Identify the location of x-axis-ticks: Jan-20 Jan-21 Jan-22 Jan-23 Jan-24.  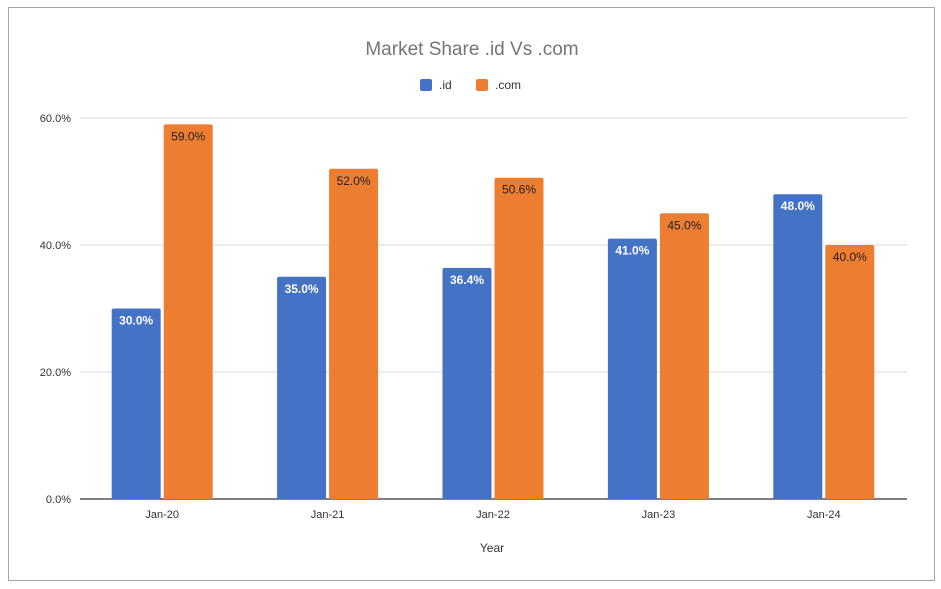
(492, 515).